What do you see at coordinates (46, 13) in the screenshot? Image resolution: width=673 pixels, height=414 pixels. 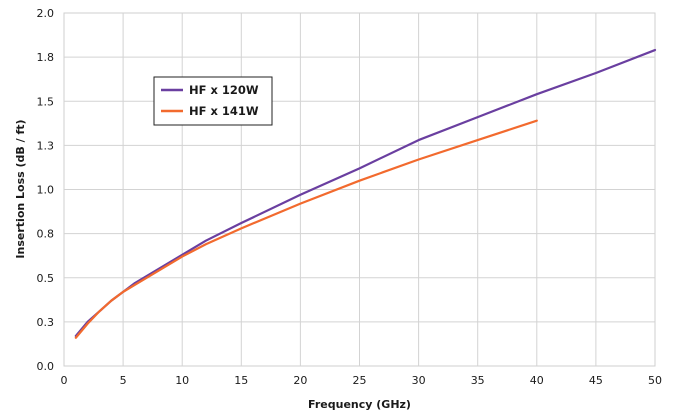 I see `y-tick-label: 2.0` at bounding box center [46, 13].